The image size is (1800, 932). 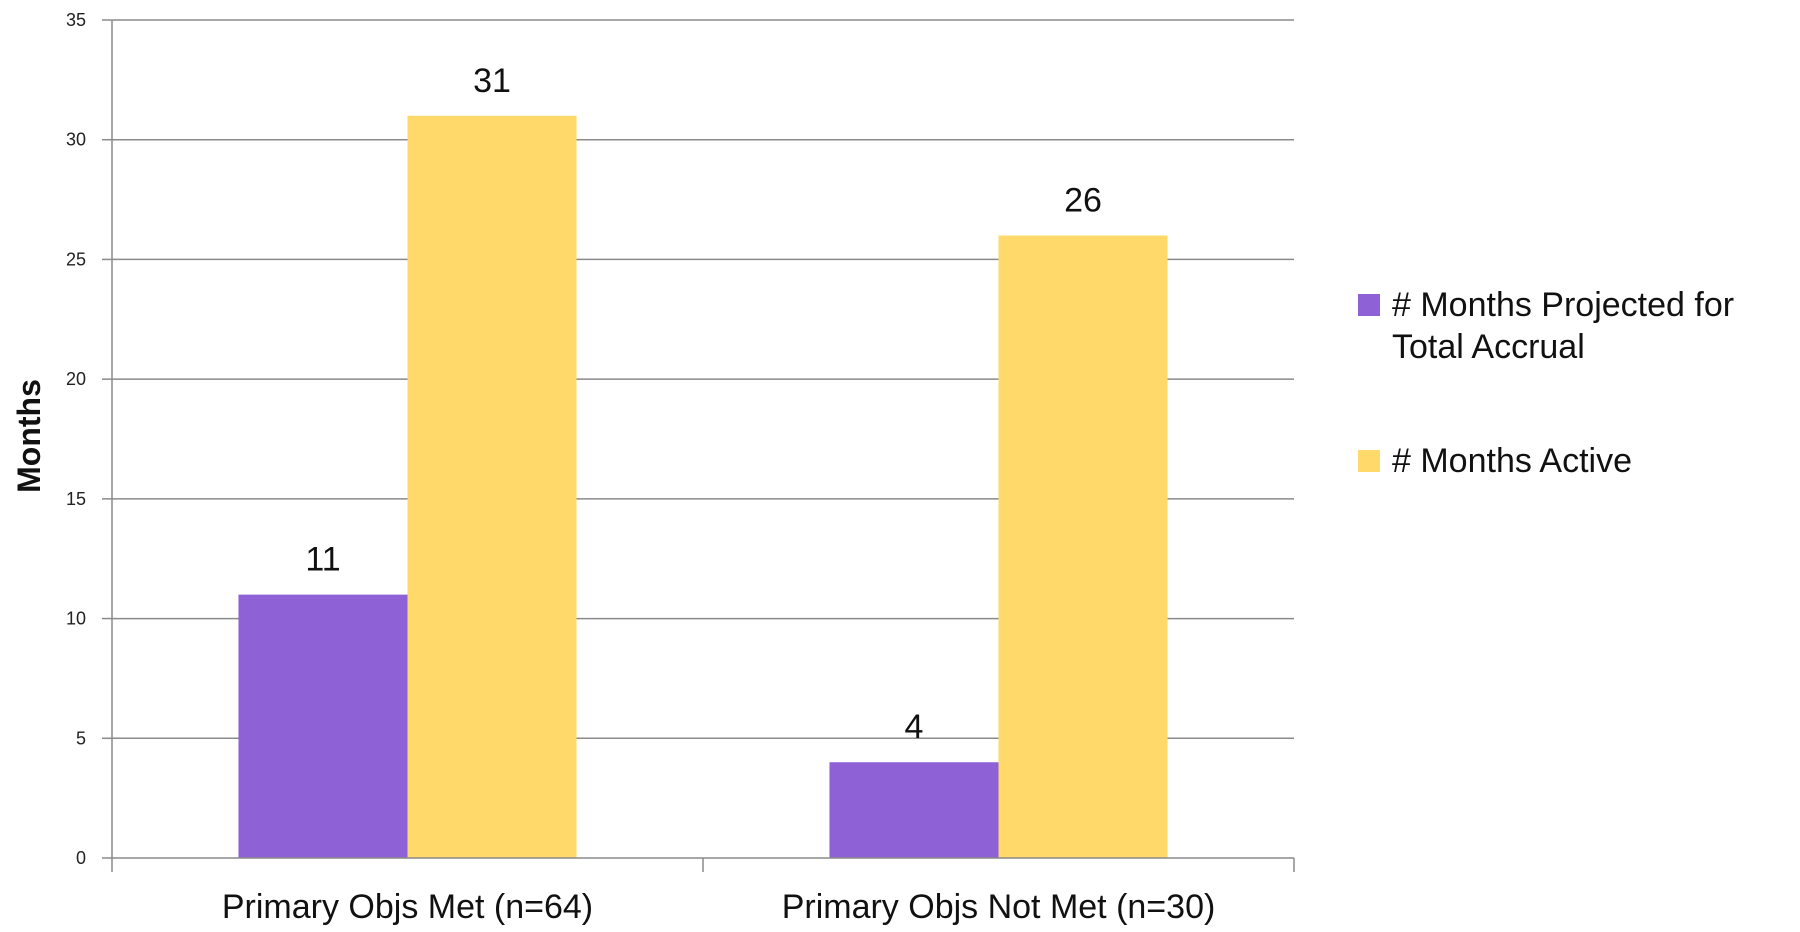 I want to click on x-tick-label: Primary Objs Not Met (n=30), so click(x=999, y=907).